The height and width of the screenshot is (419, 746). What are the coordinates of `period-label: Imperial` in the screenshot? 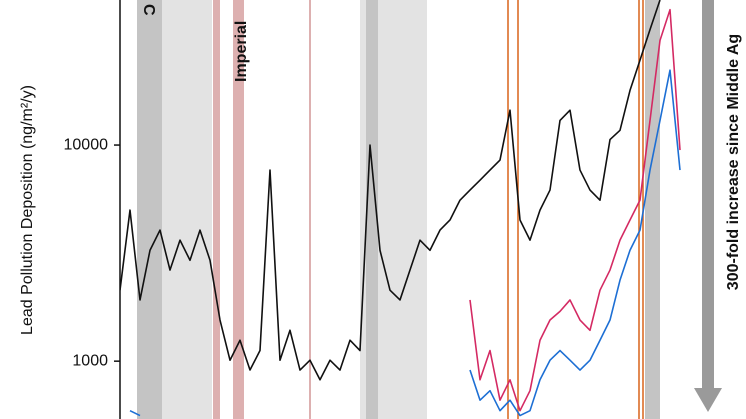 It's located at (241, 51).